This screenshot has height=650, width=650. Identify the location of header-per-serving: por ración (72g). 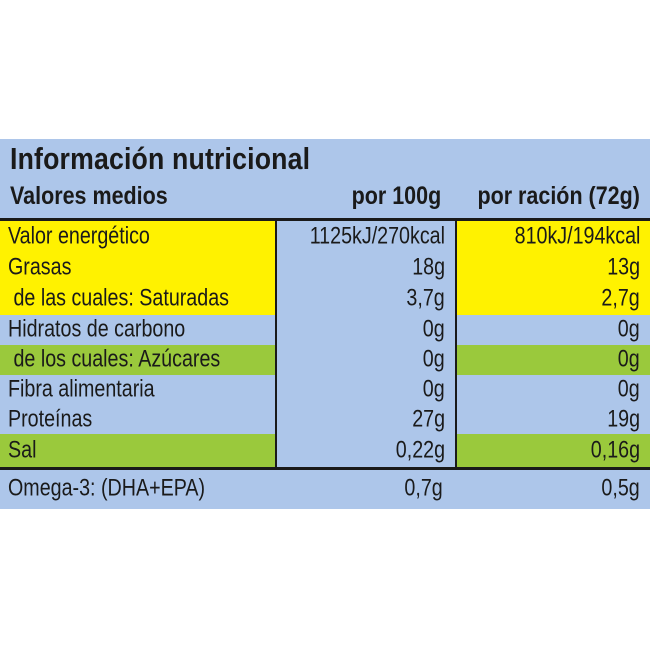
(558, 196).